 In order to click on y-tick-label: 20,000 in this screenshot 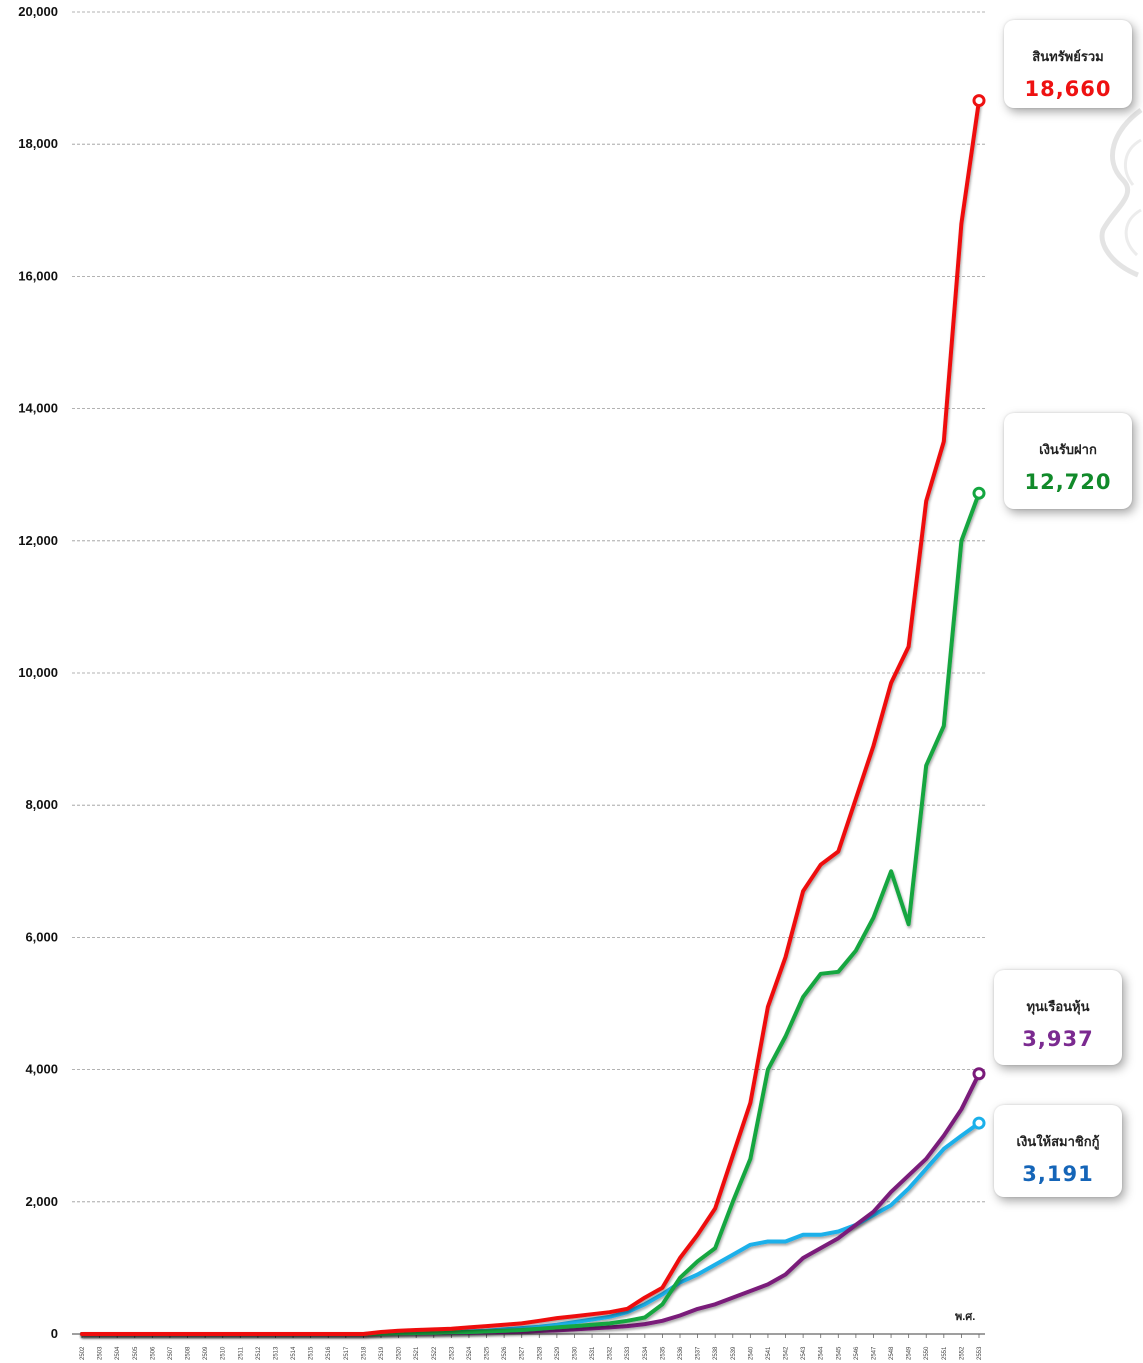, I will do `click(38, 11)`.